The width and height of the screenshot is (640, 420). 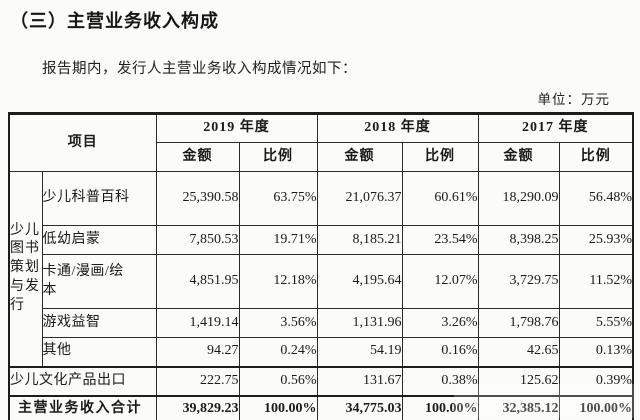 What do you see at coordinates (359, 352) in the screenshot?
I see `amount-cell: 54.19` at bounding box center [359, 352].